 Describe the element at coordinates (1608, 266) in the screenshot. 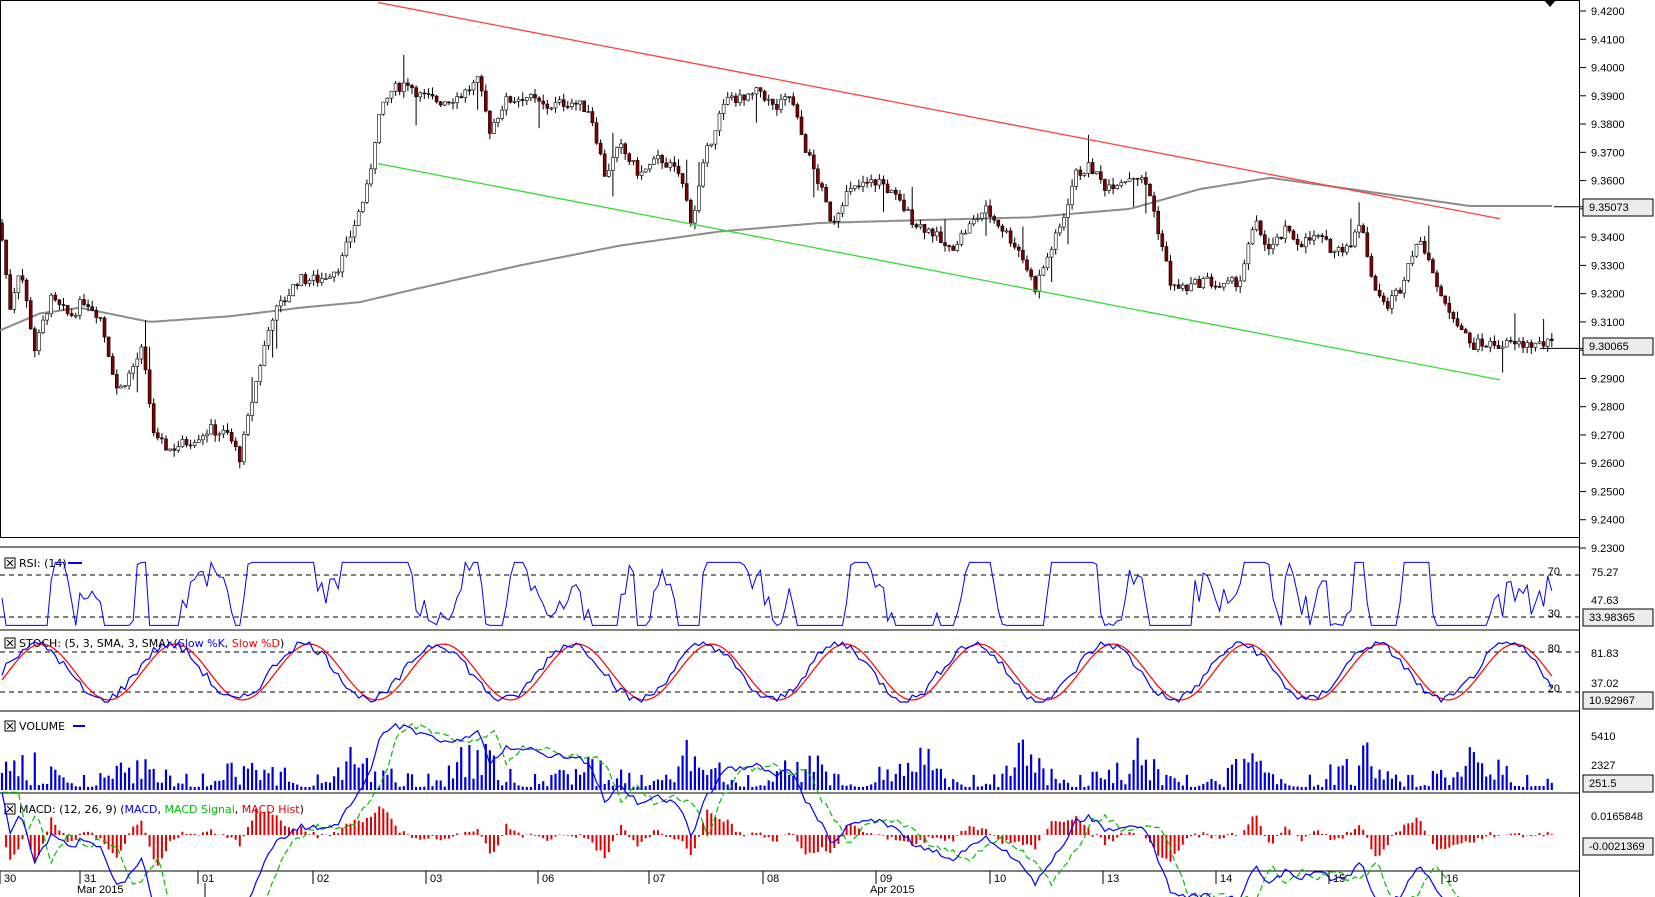

I see `price-tick-label: 9.3300` at that location.